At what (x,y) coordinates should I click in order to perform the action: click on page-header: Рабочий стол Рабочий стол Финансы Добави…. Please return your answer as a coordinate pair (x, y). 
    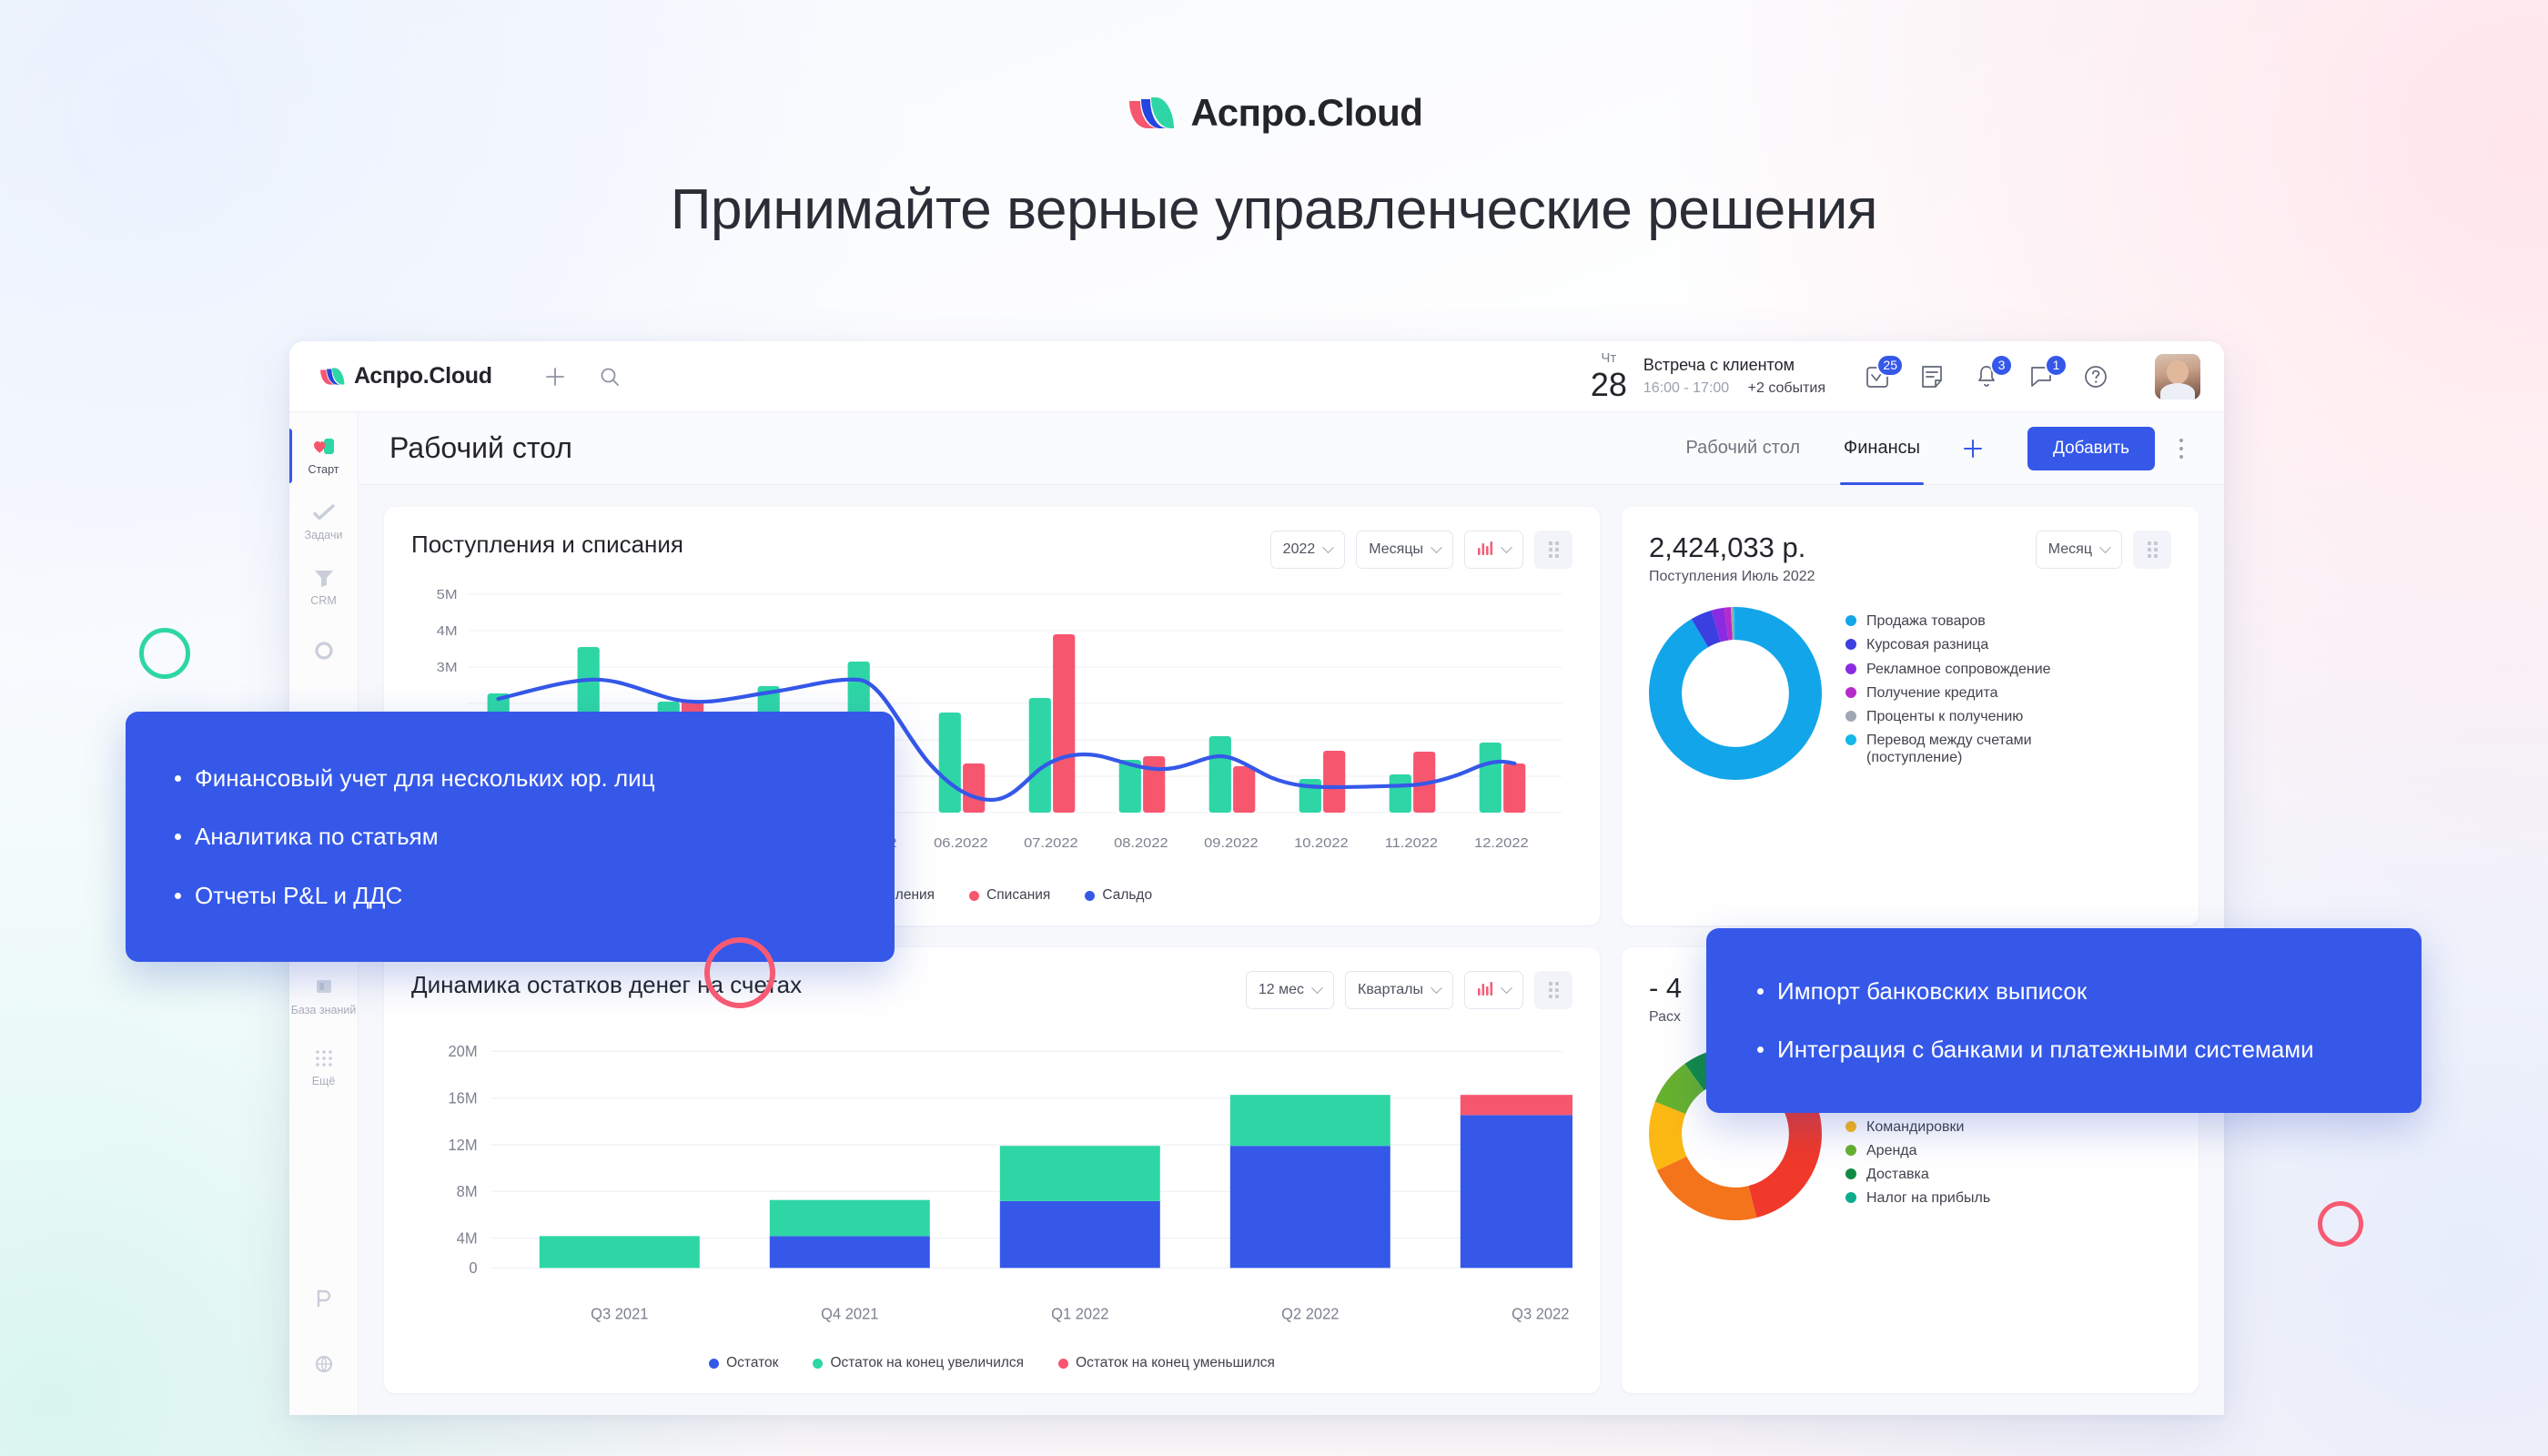
    Looking at the image, I should click on (1291, 449).